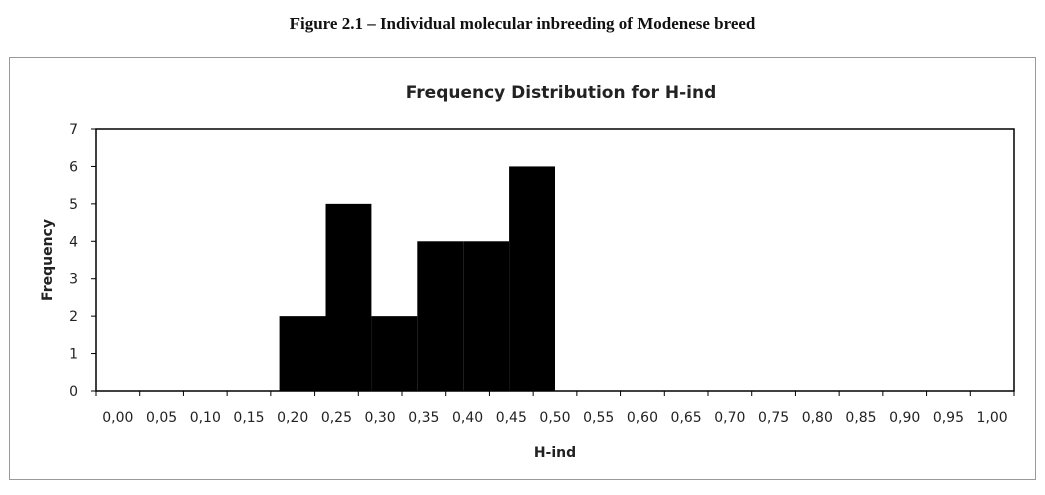 This screenshot has height=495, width=1045. I want to click on y-tick-label: 6, so click(73, 167).